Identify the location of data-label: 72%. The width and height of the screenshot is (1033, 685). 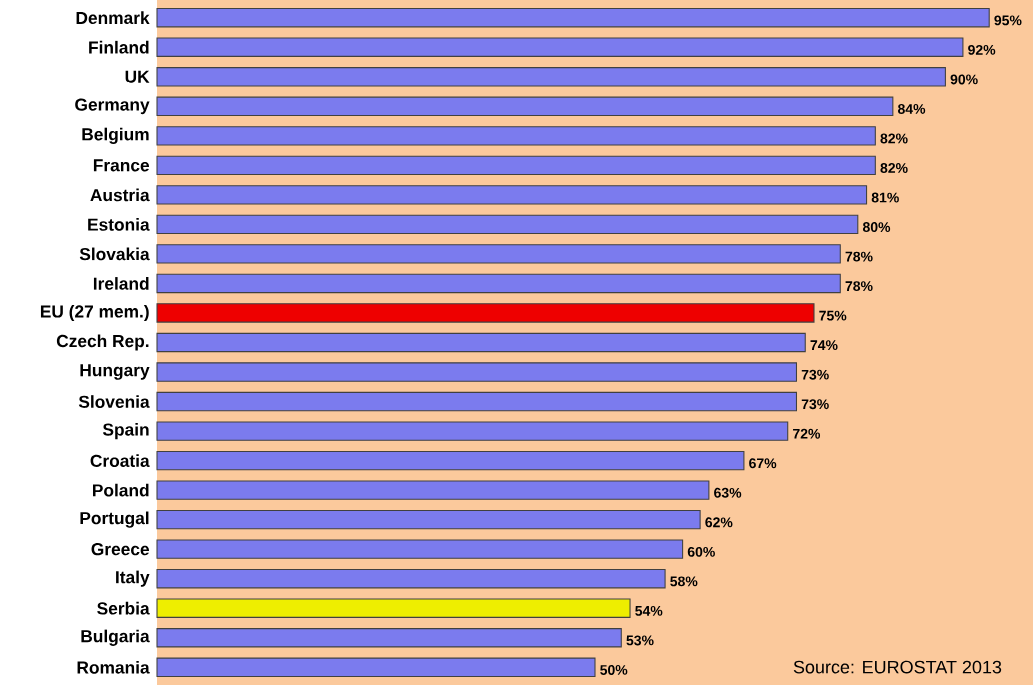
(807, 433).